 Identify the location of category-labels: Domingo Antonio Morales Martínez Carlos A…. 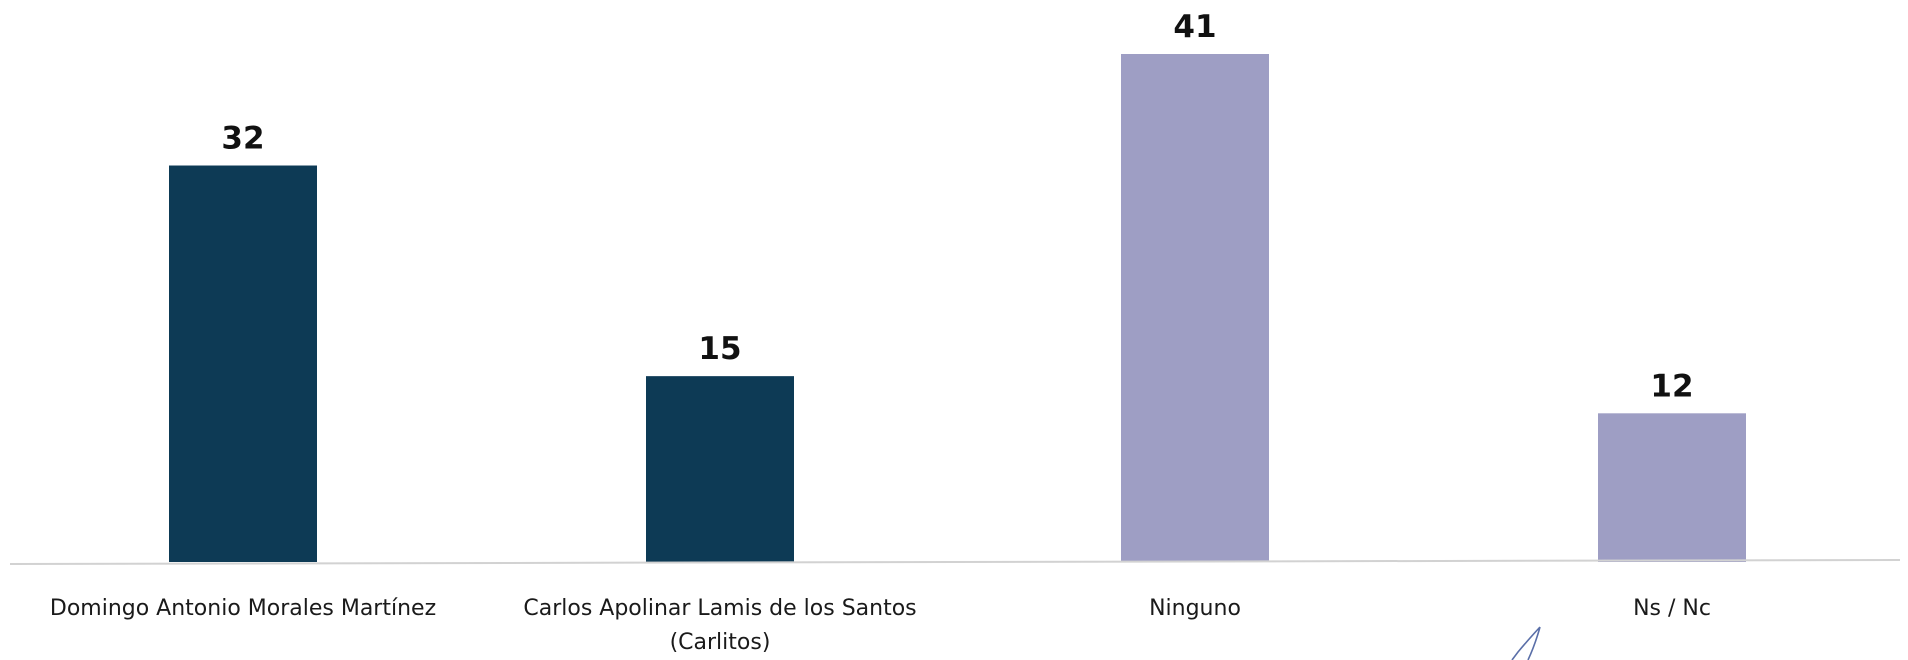
(880, 625).